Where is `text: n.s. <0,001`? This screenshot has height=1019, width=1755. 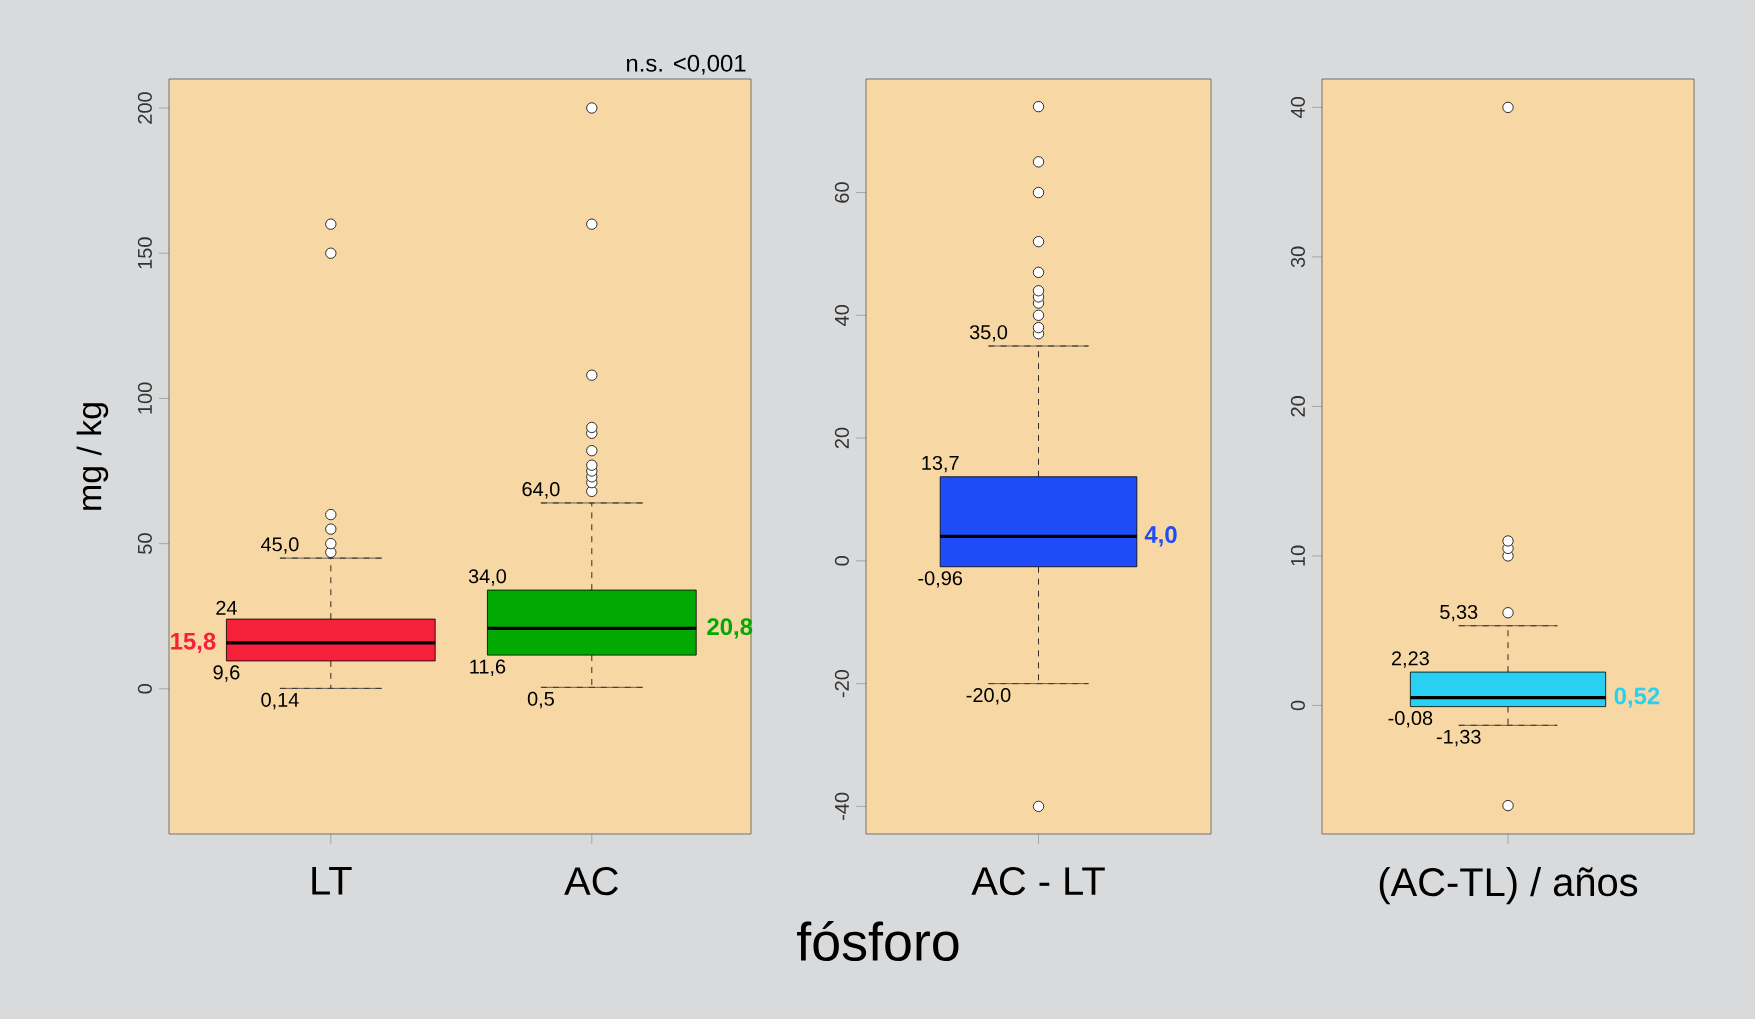
text: n.s. <0,001 is located at coordinates (686, 64).